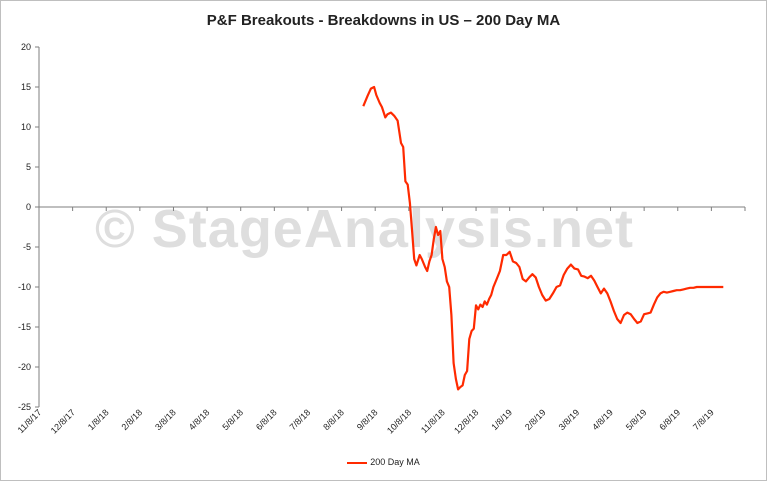 The width and height of the screenshot is (767, 481). What do you see at coordinates (433, 421) in the screenshot?
I see `x-tick-label: 11/8/18` at bounding box center [433, 421].